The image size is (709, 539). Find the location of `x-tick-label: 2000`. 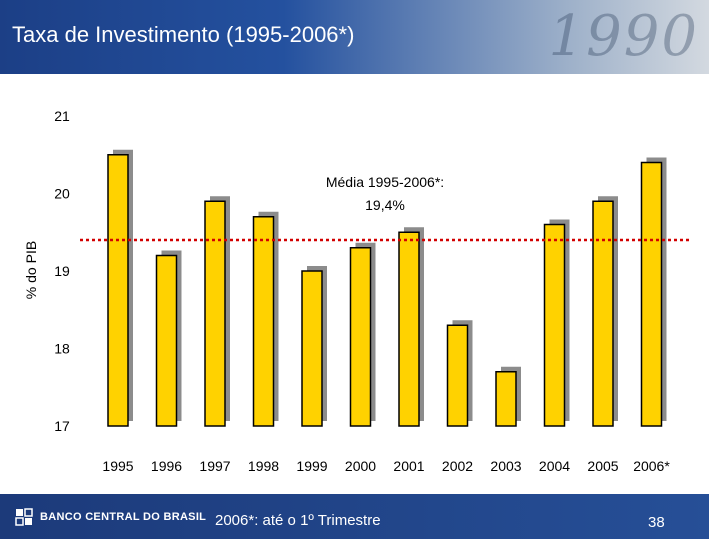

x-tick-label: 2000 is located at coordinates (360, 466).